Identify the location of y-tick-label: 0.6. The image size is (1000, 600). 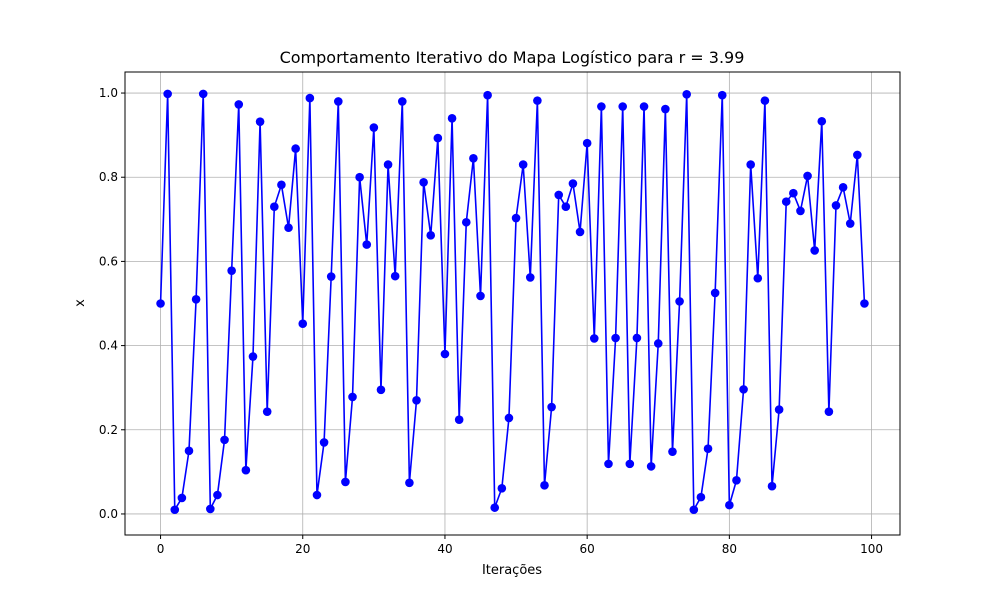
(108, 261).